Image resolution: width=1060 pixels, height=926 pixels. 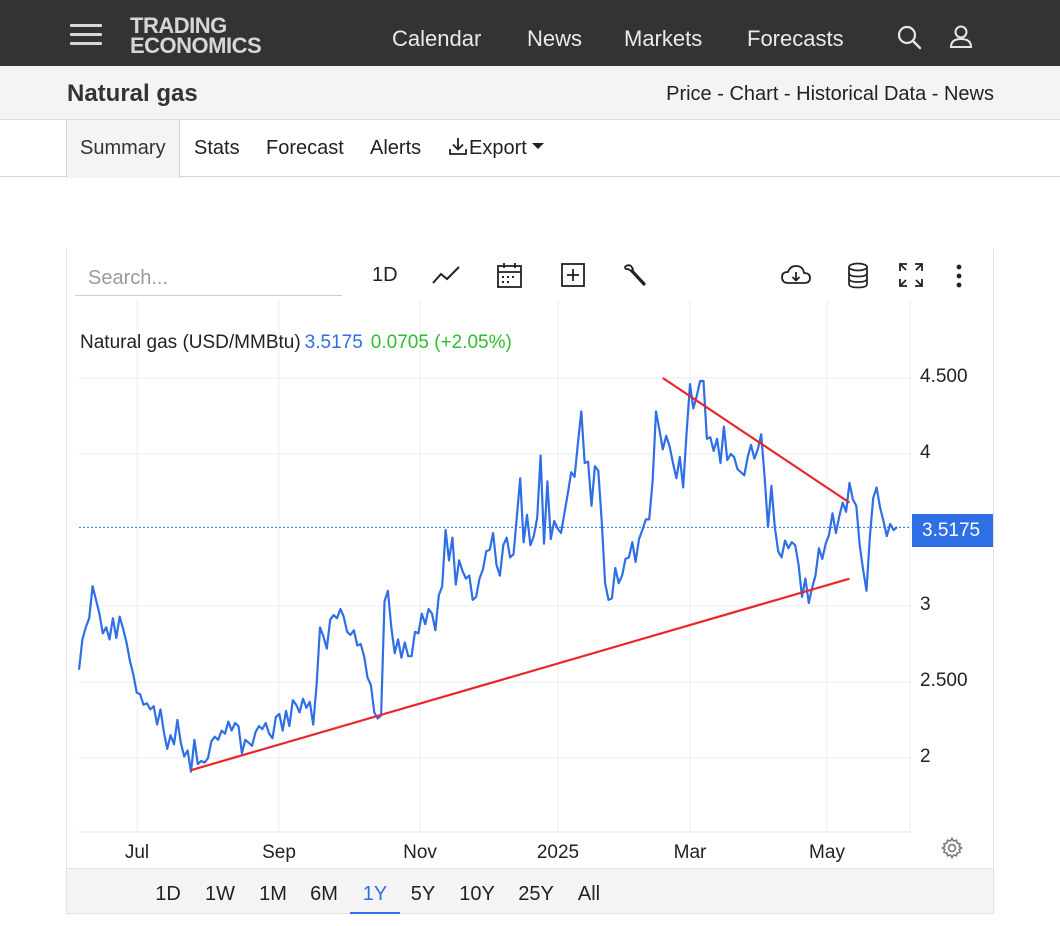 What do you see at coordinates (952, 530) in the screenshot?
I see `last-price-tag: 3.5175` at bounding box center [952, 530].